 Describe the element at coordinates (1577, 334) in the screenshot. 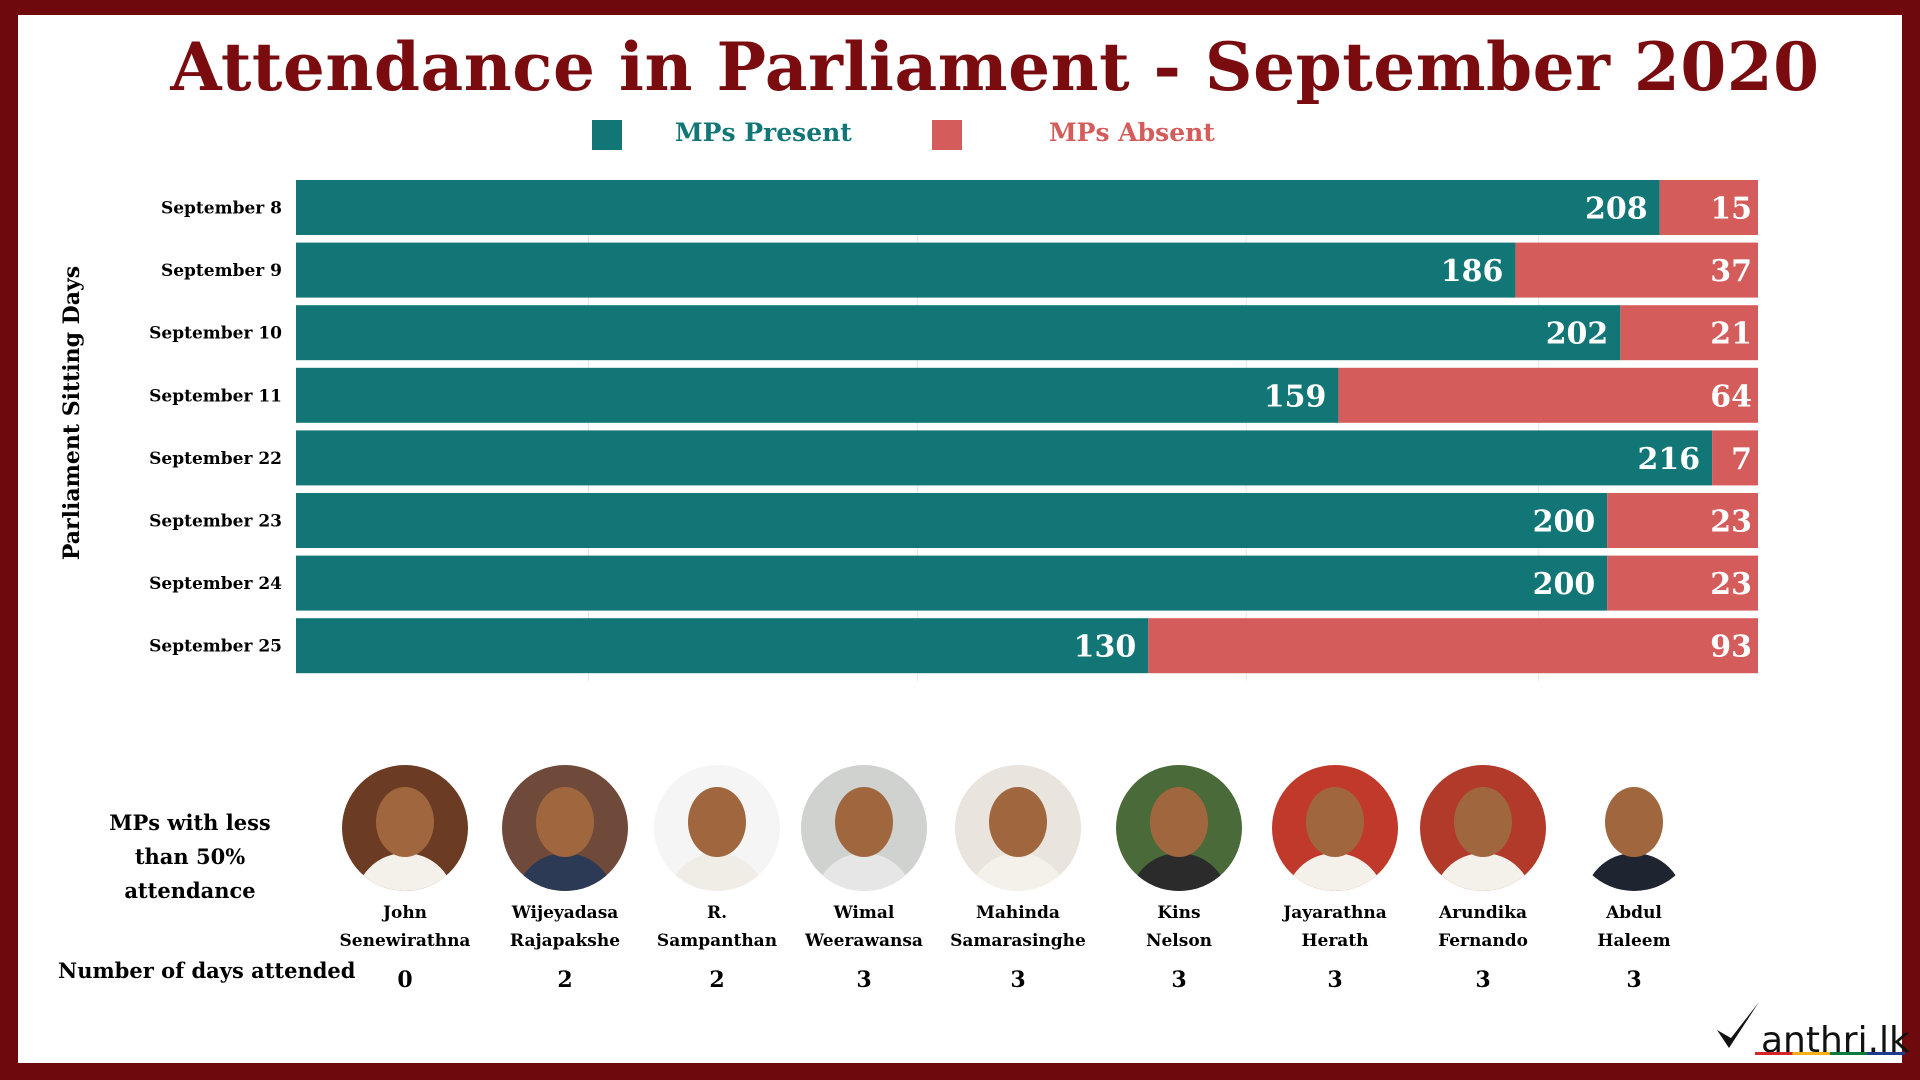

I see `present-value-label: 202` at that location.